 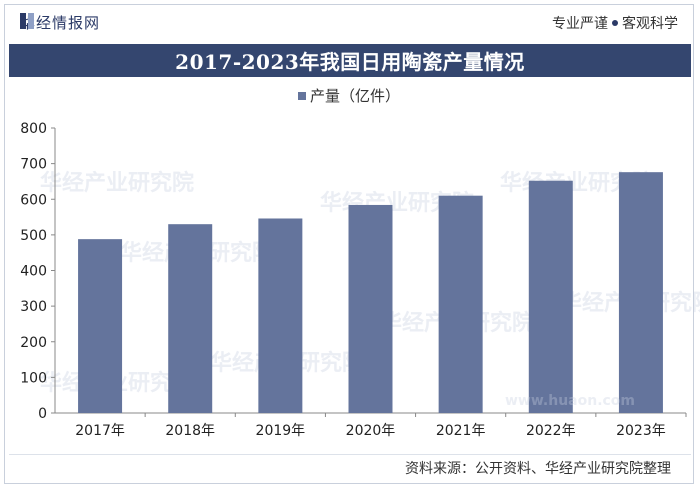 I want to click on x-tick-label: 2020年, so click(x=371, y=431).